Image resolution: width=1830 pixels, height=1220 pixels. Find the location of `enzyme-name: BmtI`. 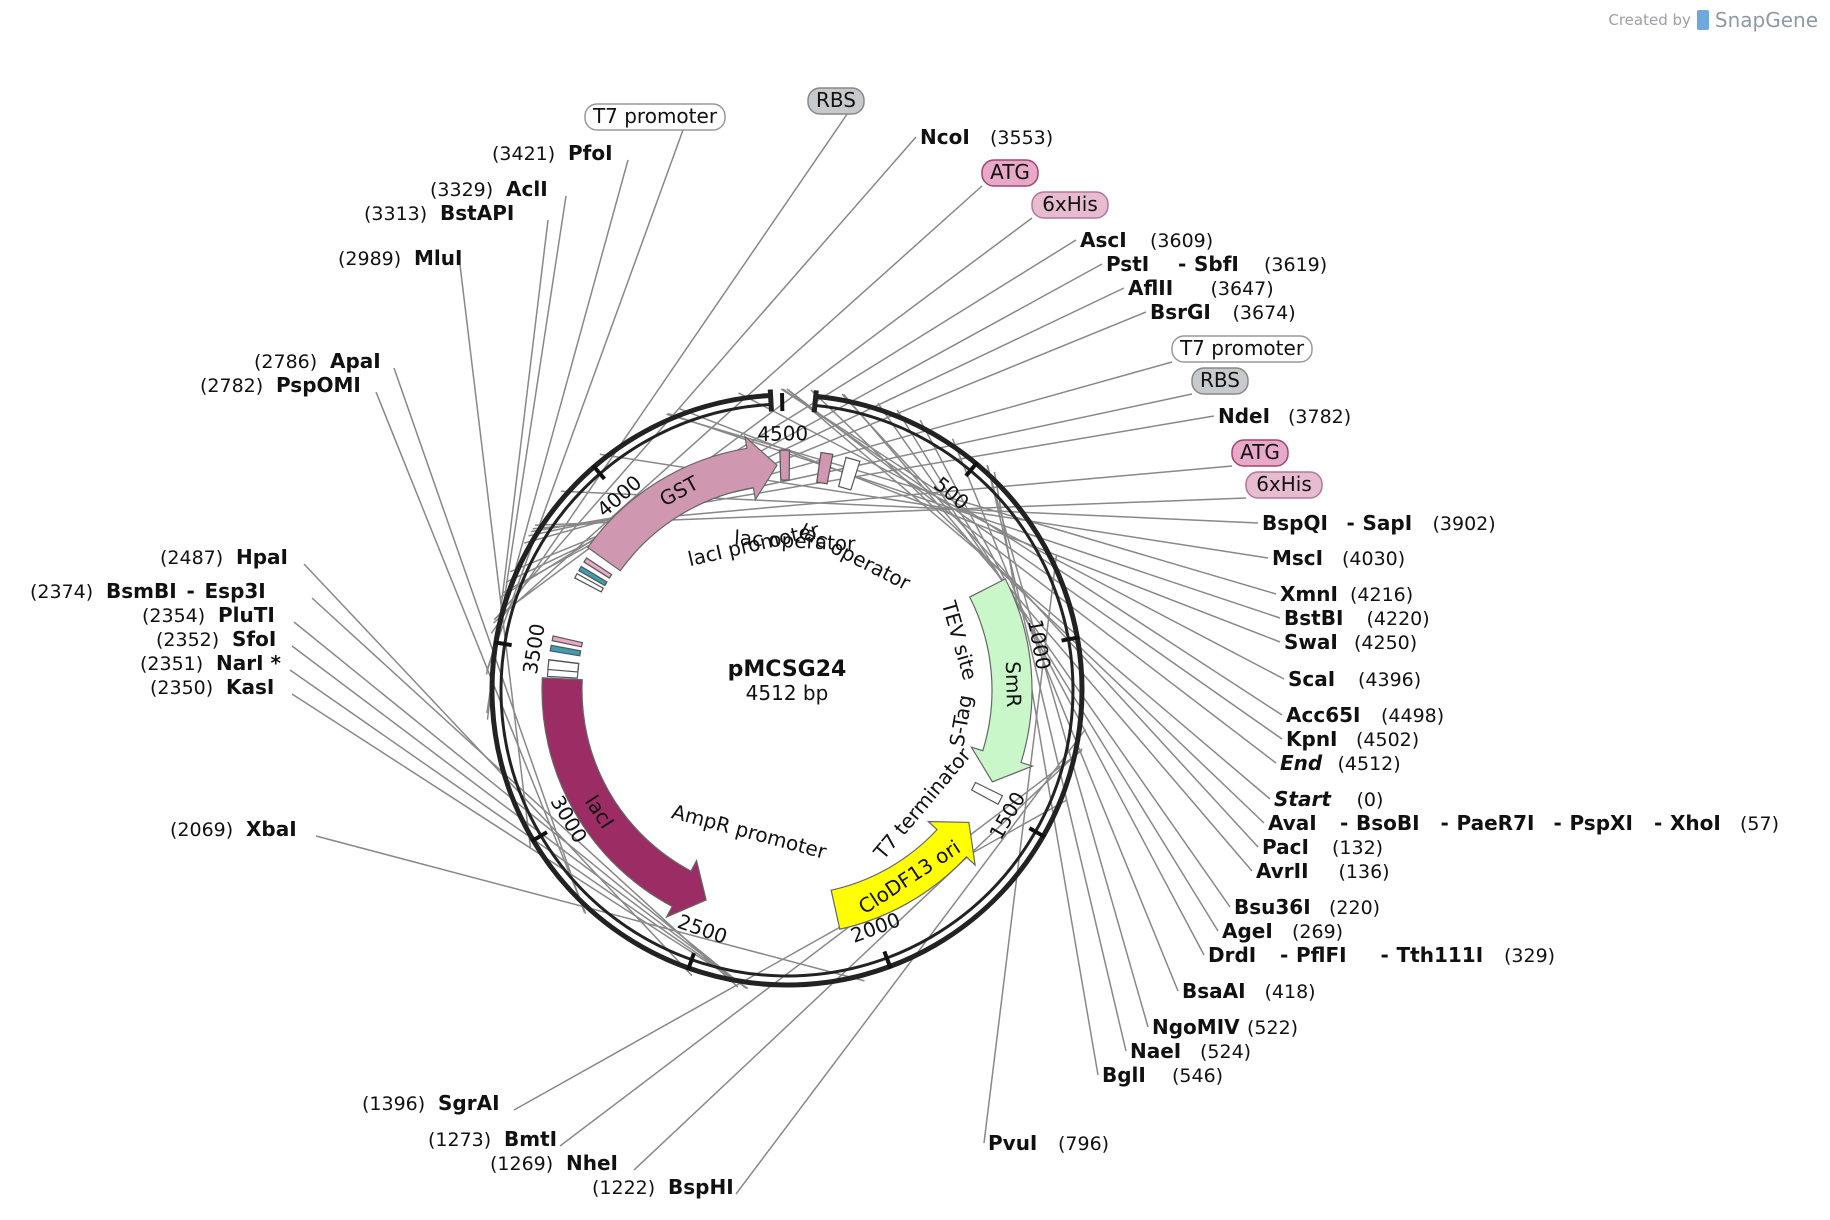

enzyme-name: BmtI is located at coordinates (530, 1139).